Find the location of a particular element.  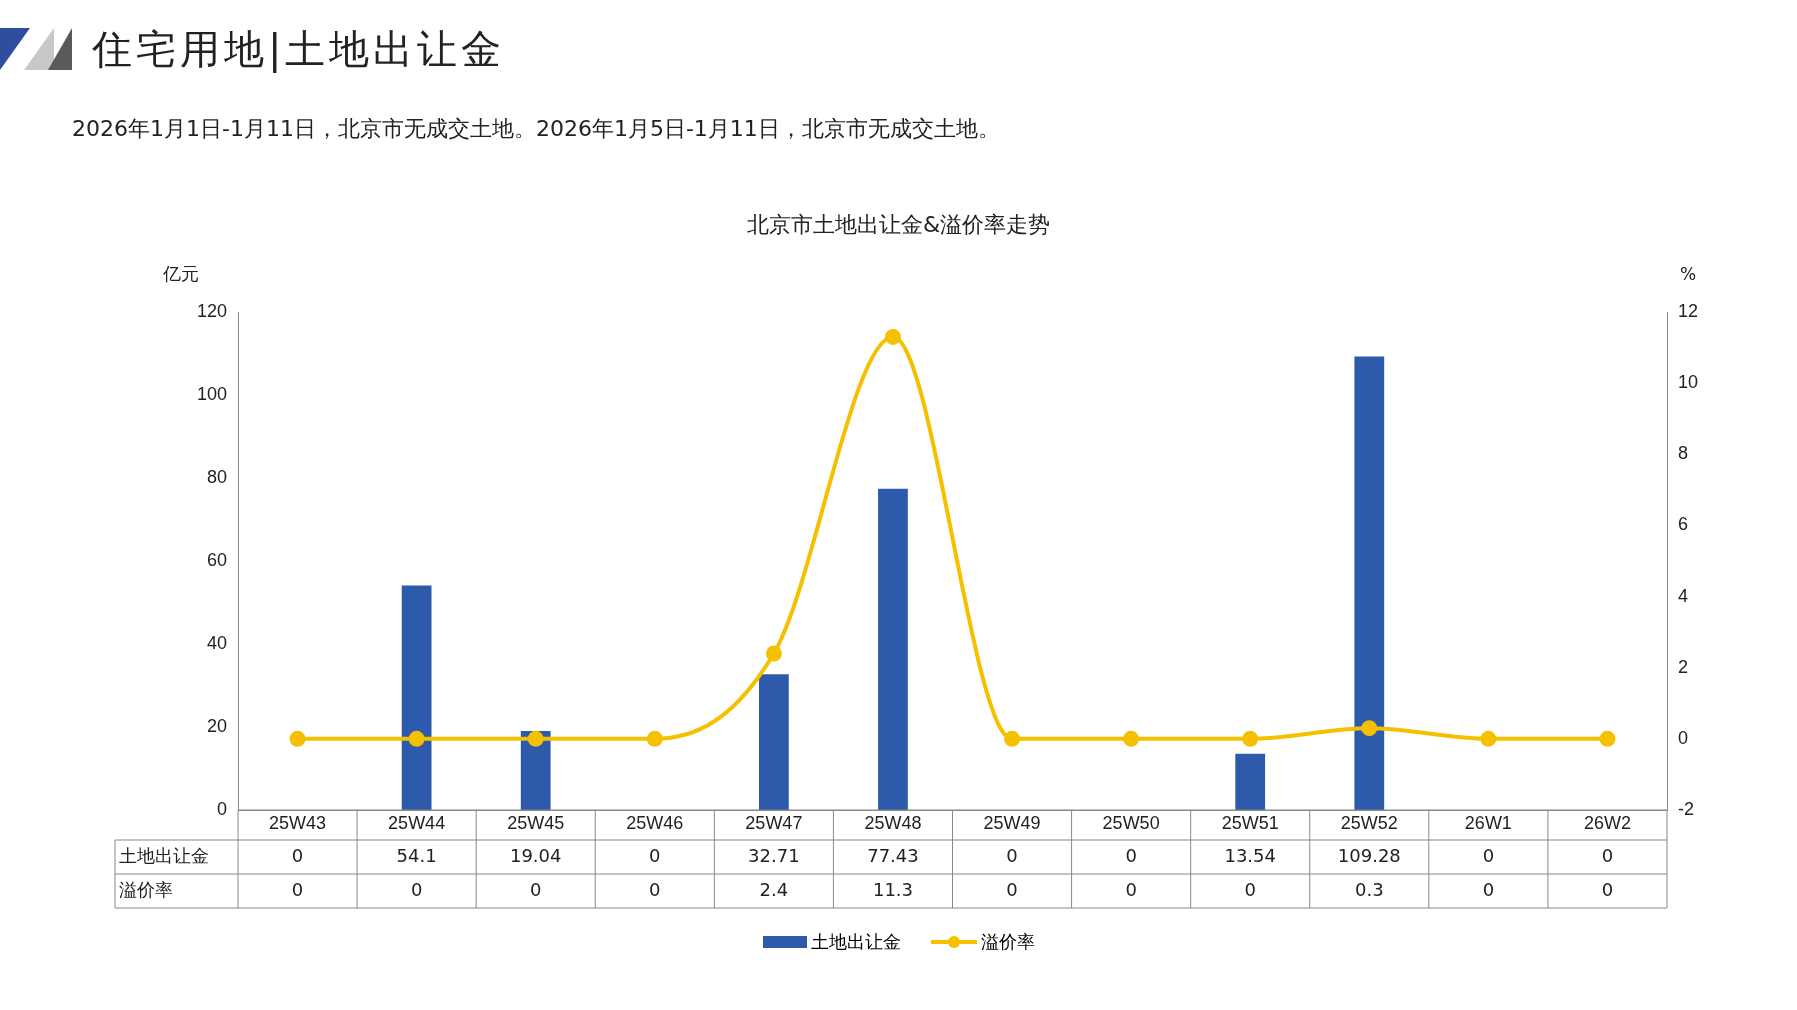

y-tick-label: 0 is located at coordinates (221, 808).